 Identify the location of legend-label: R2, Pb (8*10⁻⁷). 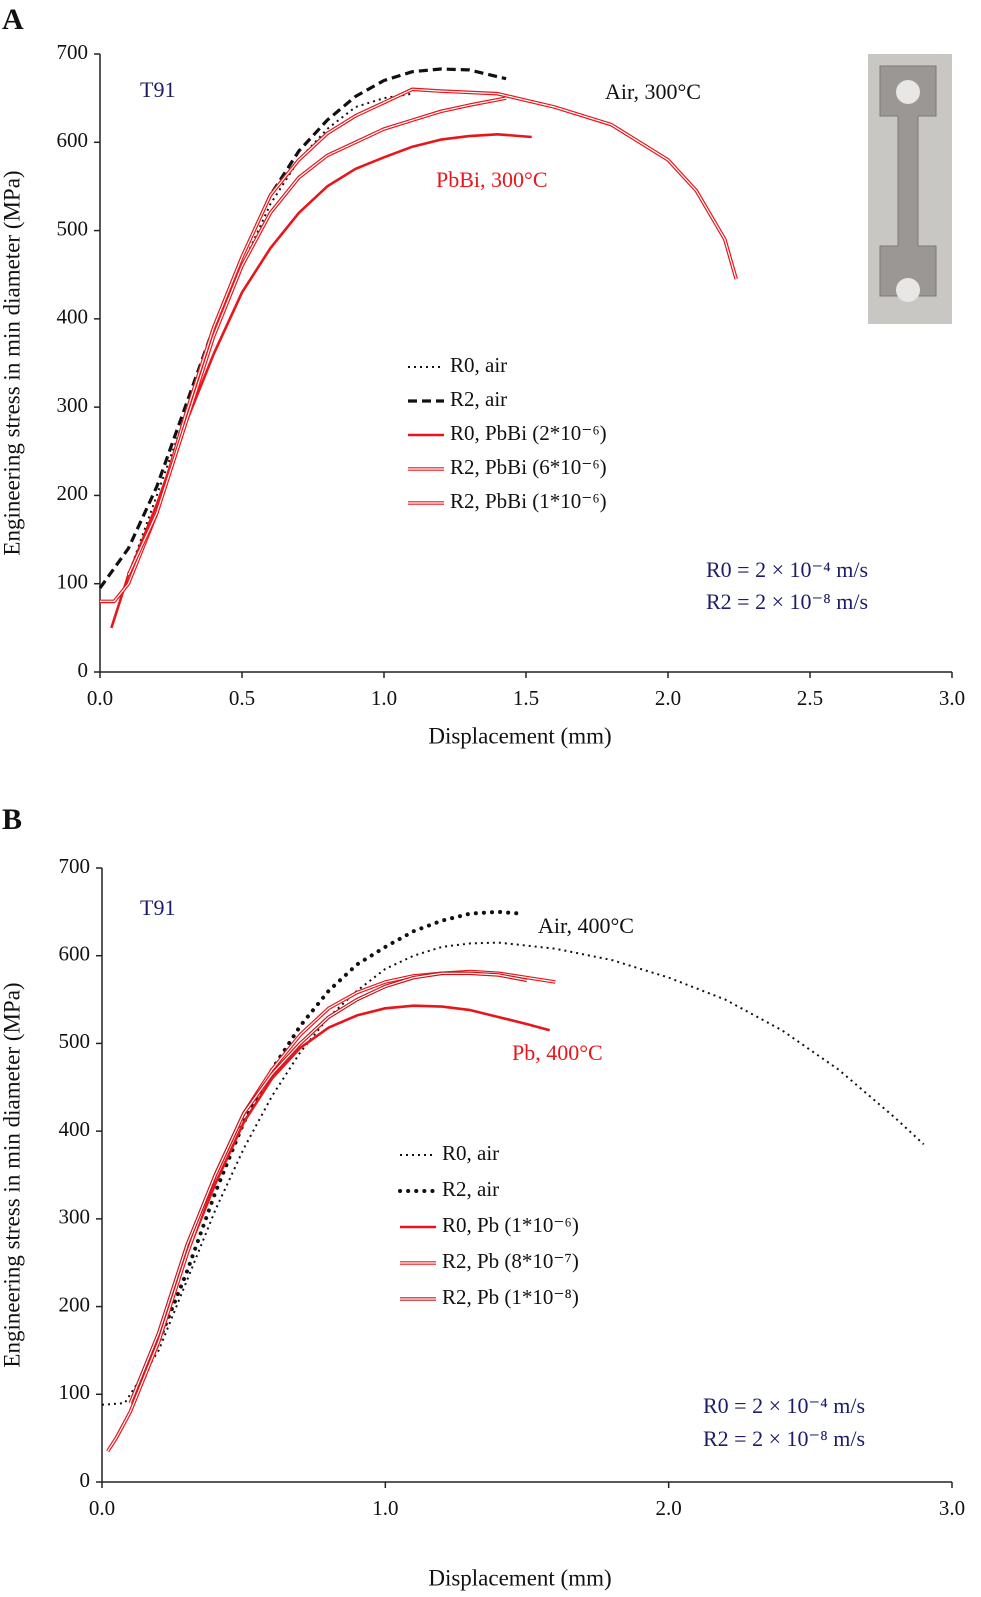
(510, 1261).